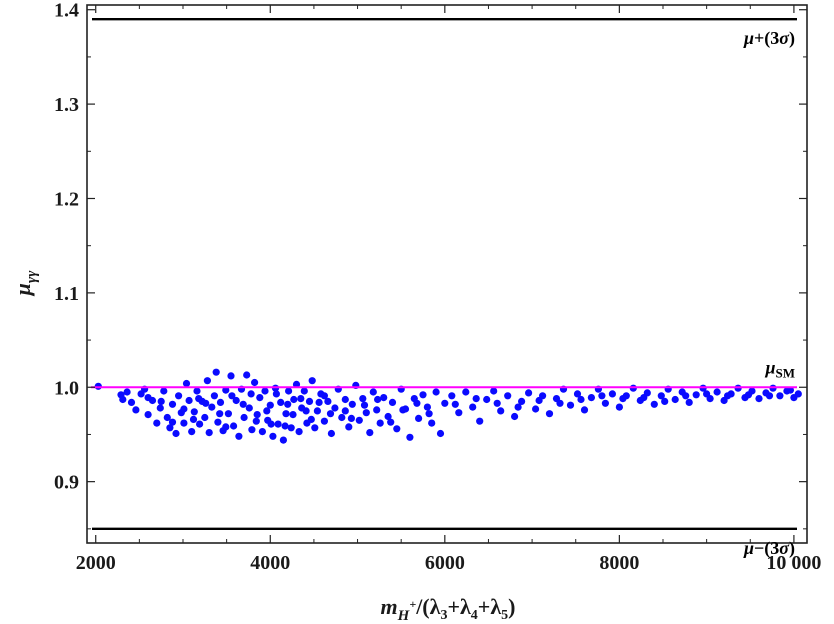 The height and width of the screenshot is (624, 834). I want to click on x-axis-title-close: ), so click(511, 606).